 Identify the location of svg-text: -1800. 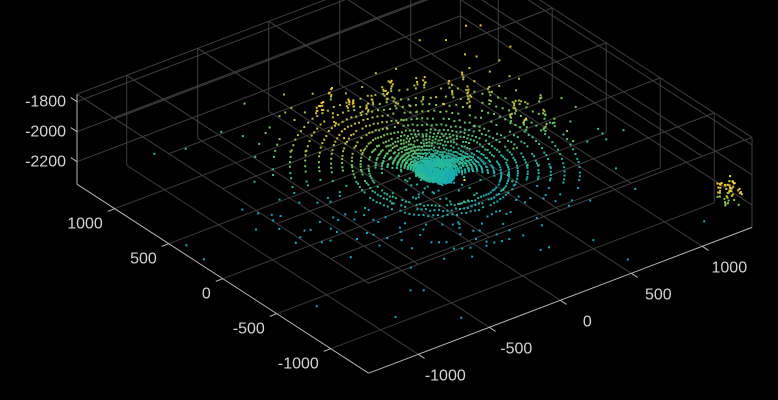
(45, 102).